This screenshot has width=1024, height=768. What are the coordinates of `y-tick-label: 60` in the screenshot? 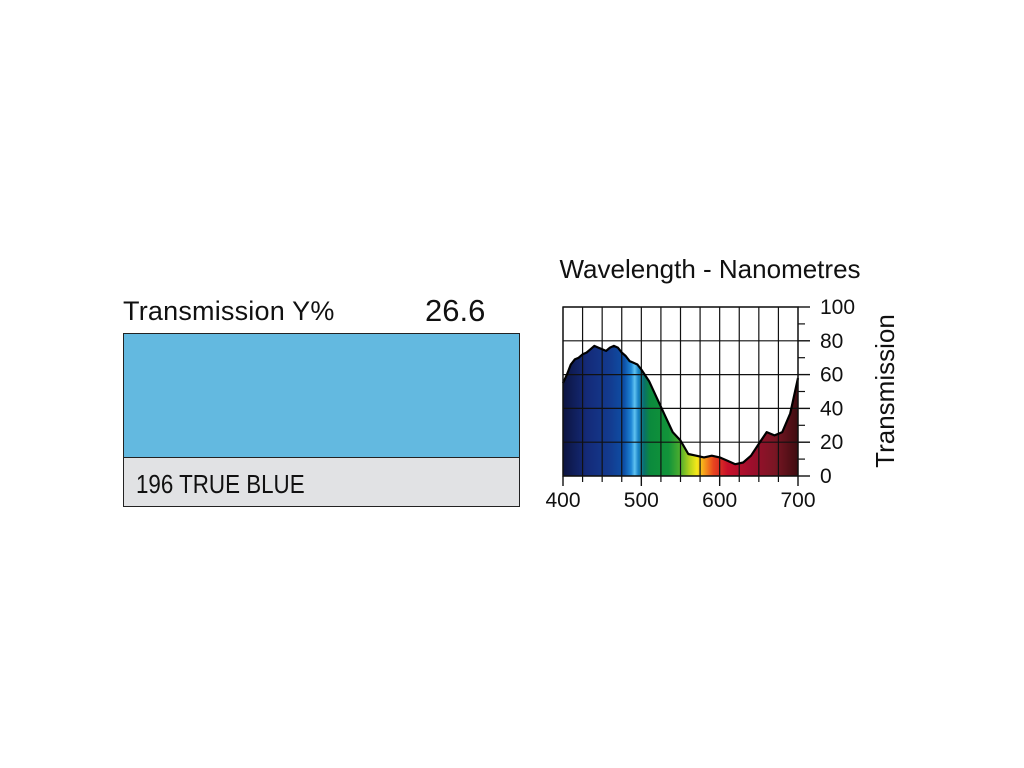 It's located at (831, 375).